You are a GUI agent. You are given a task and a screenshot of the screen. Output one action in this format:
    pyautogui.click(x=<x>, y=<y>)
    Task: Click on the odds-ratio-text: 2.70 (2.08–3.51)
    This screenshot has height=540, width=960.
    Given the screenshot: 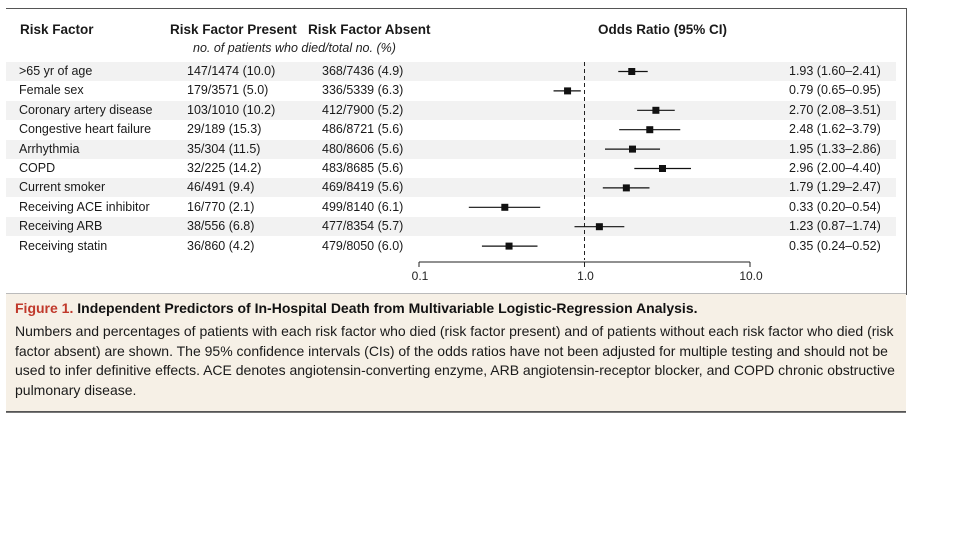 What is the action you would take?
    pyautogui.click(x=835, y=109)
    